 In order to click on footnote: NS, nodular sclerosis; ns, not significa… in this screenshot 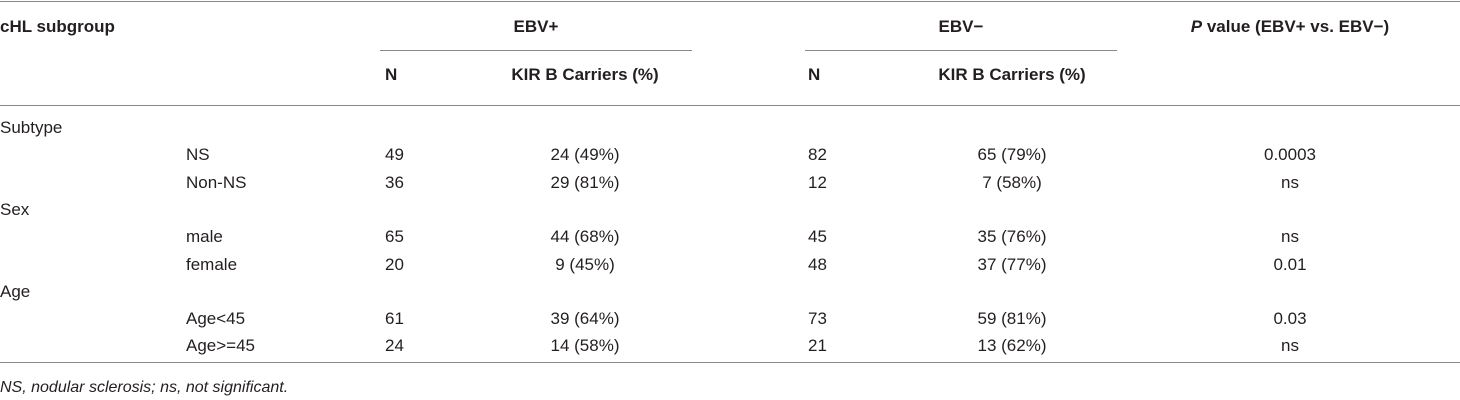, I will do `click(144, 387)`.